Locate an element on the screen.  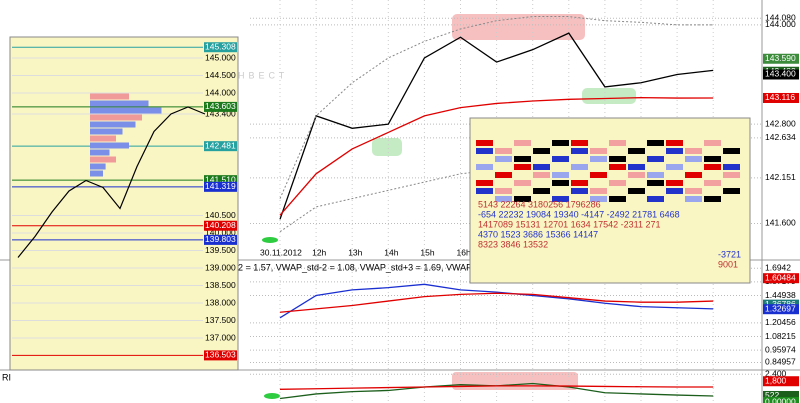
y-tick-label: 1.08215 is located at coordinates (780, 336).